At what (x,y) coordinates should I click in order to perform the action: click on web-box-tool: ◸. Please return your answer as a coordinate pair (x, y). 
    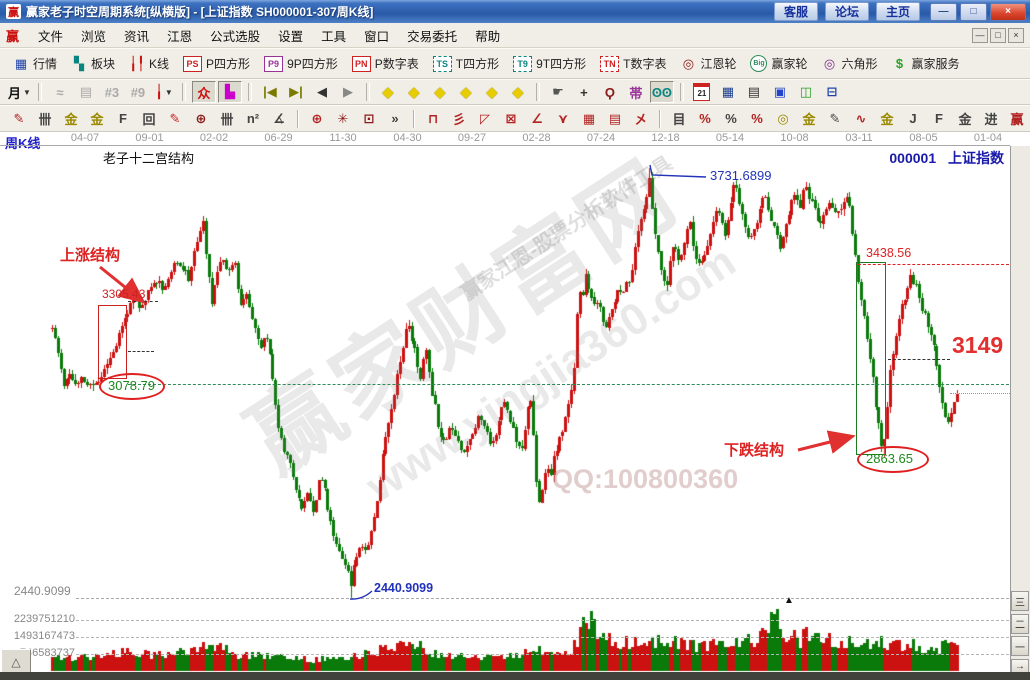
    Looking at the image, I should click on (485, 119).